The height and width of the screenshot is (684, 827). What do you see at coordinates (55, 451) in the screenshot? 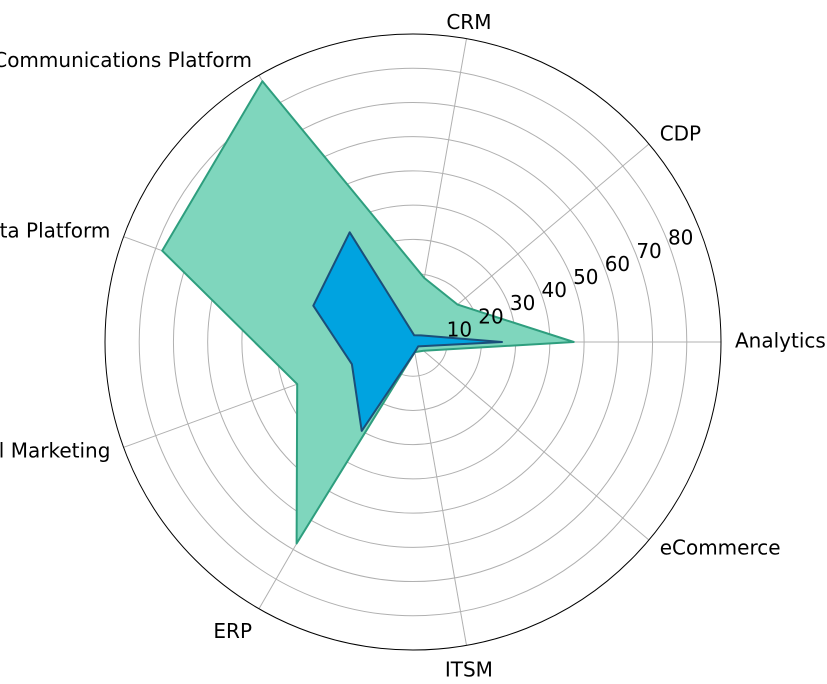
I see `category-label-5: Digital Marketing` at bounding box center [55, 451].